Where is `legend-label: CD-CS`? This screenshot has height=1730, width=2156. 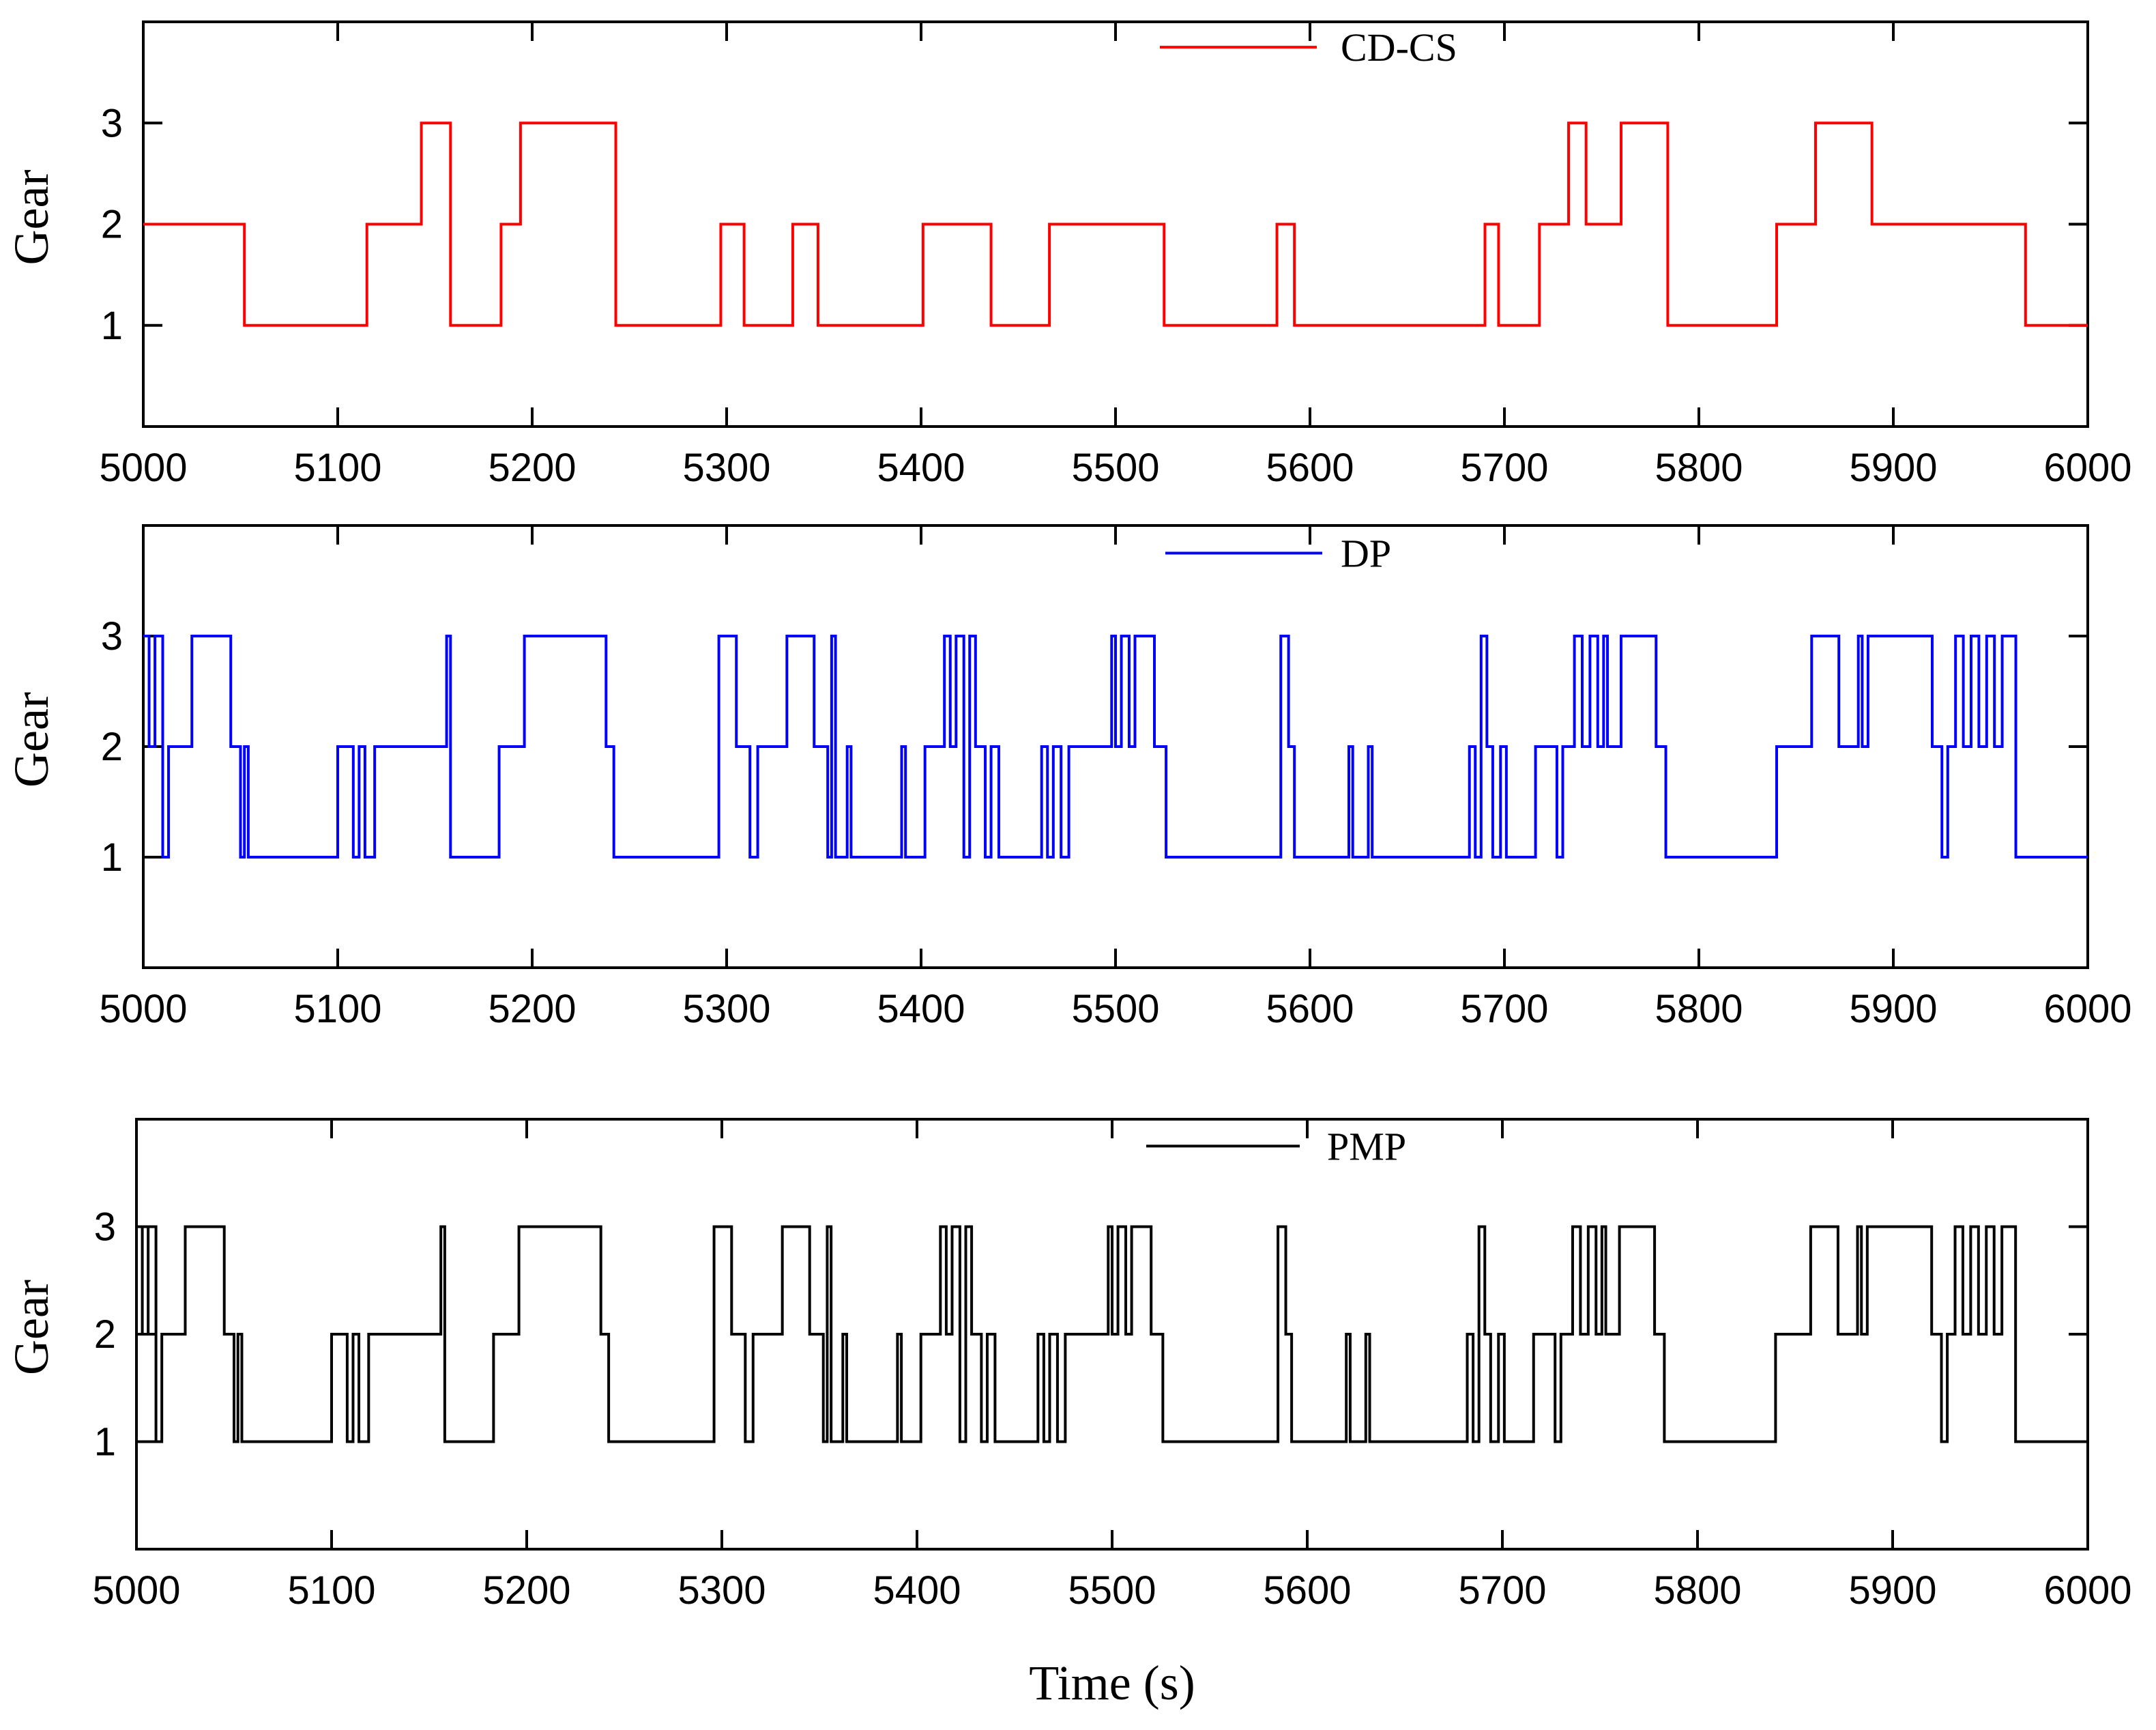 legend-label: CD-CS is located at coordinates (1399, 47).